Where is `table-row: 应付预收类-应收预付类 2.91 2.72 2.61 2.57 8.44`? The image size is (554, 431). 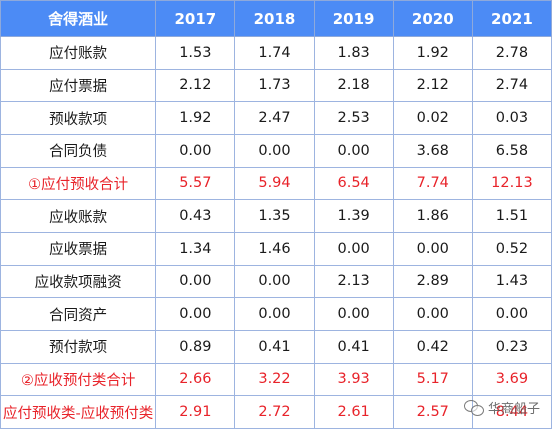
table-row: 应付预收类-应收预付类 2.91 2.72 2.61 2.57 8.44 is located at coordinates (276, 412).